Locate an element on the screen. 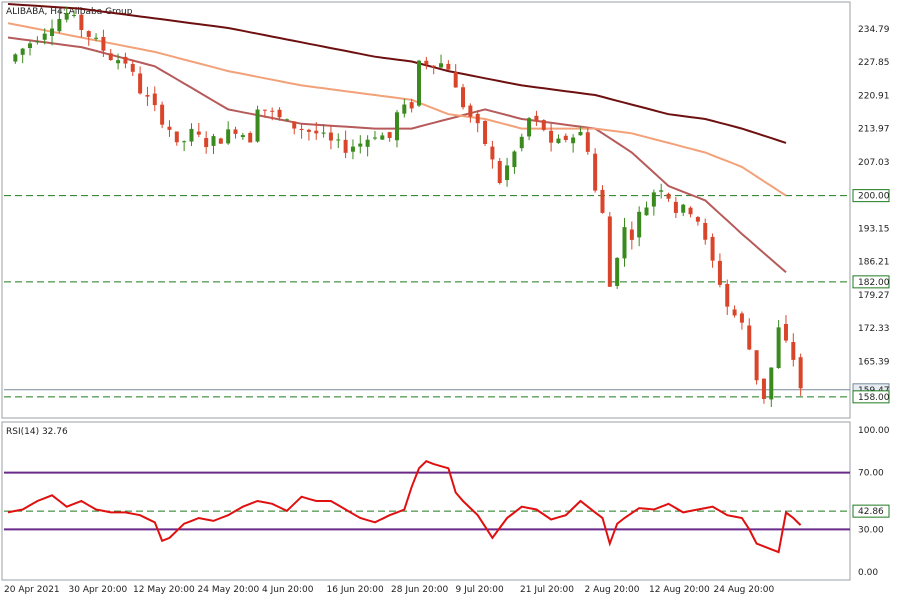  price-tick-label: 207.03 is located at coordinates (874, 163).